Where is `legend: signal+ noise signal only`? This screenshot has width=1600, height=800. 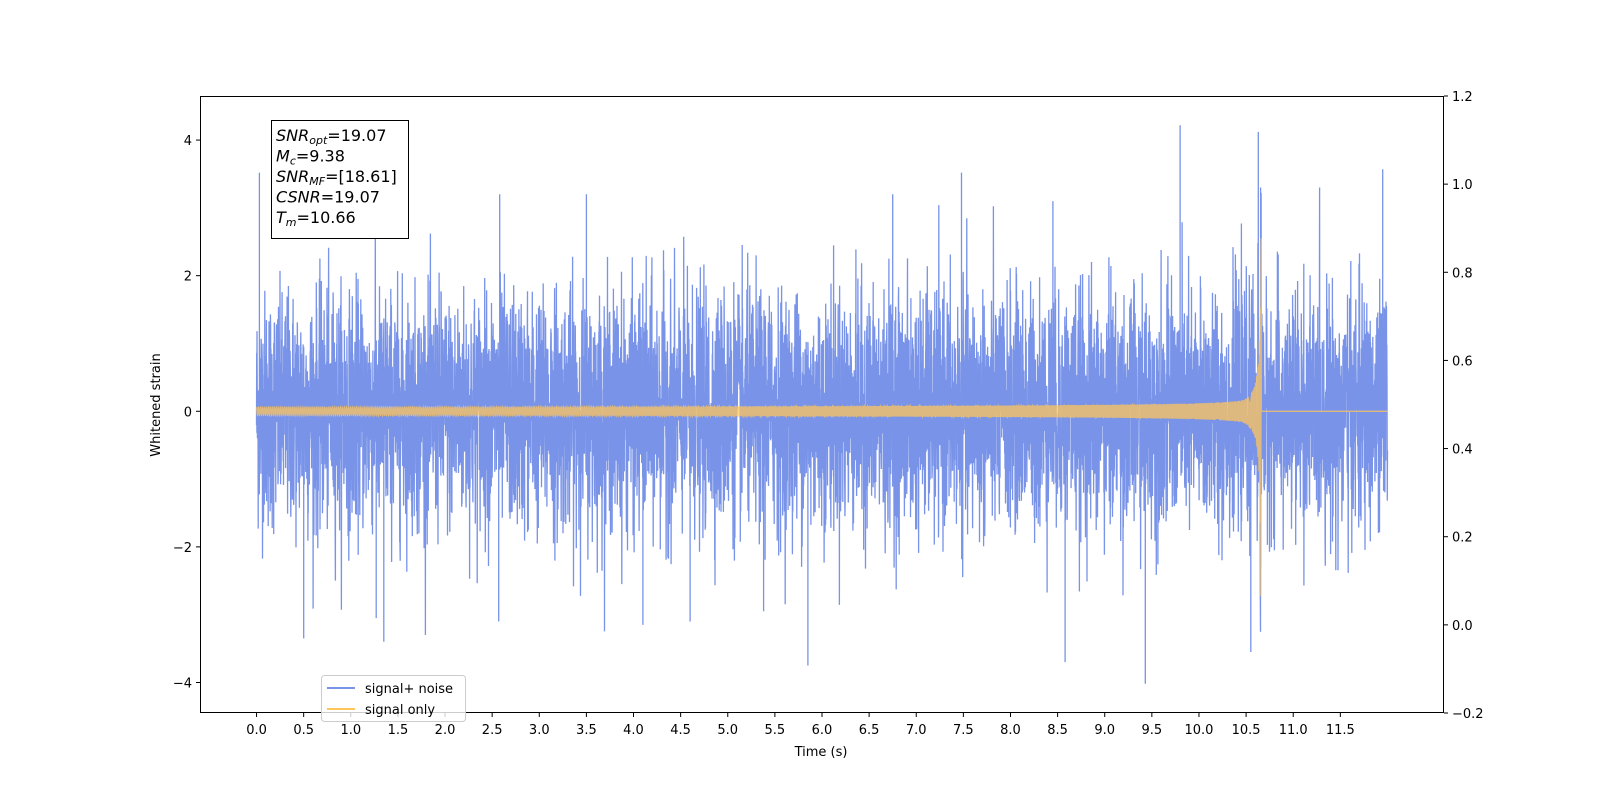
legend: signal+ noise signal only is located at coordinates (393, 698).